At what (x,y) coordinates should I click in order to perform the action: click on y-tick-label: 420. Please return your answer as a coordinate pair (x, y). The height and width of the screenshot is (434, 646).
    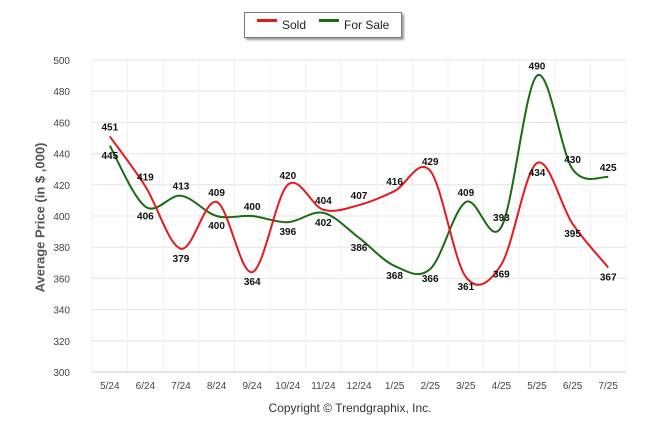
    Looking at the image, I should click on (61, 186).